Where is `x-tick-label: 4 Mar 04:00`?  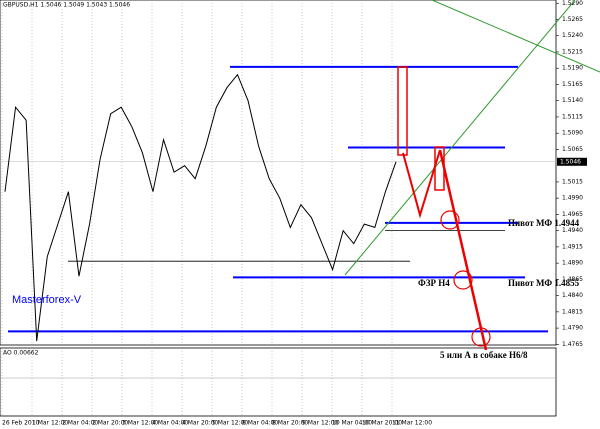
x-tick-label: 4 Mar 04:00 is located at coordinates (170, 423).